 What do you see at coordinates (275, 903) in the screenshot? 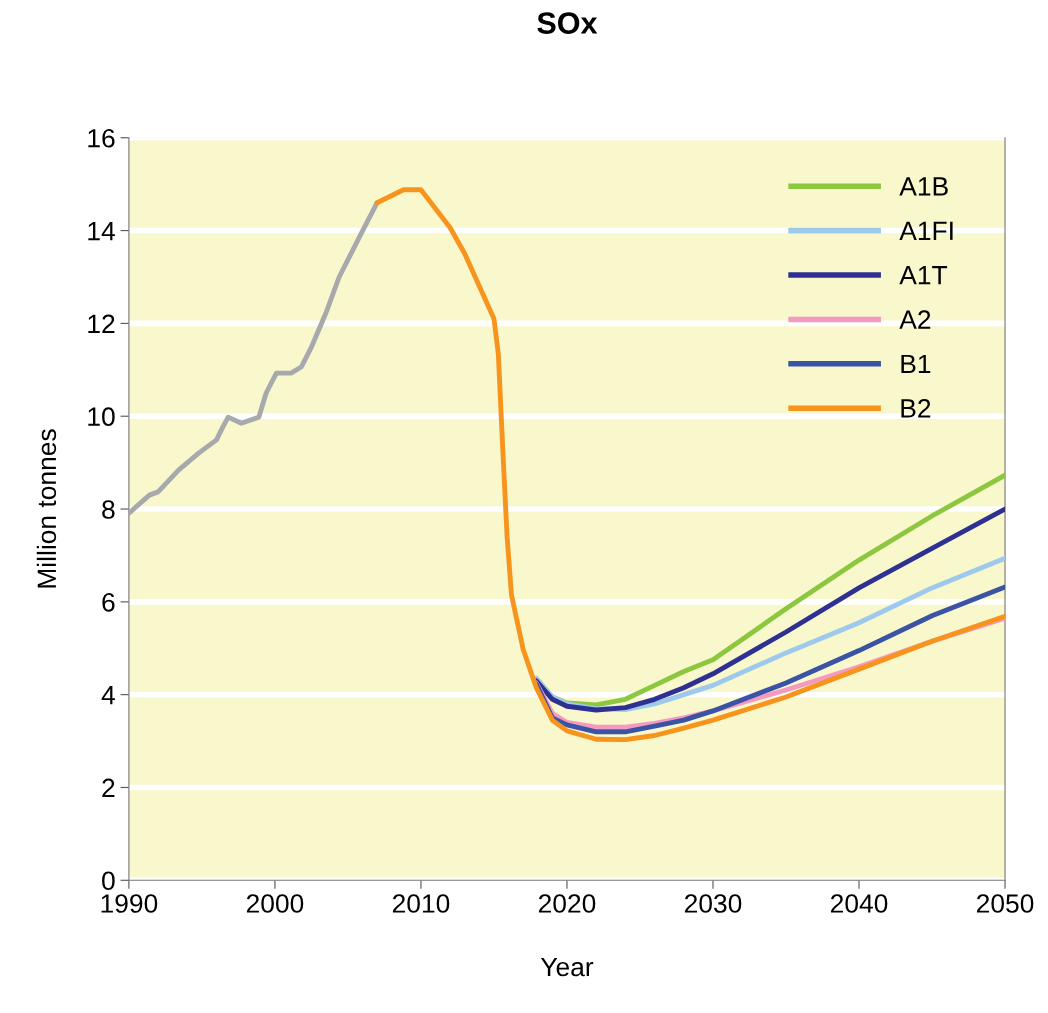
I see `x-tick-label: 2000` at bounding box center [275, 903].